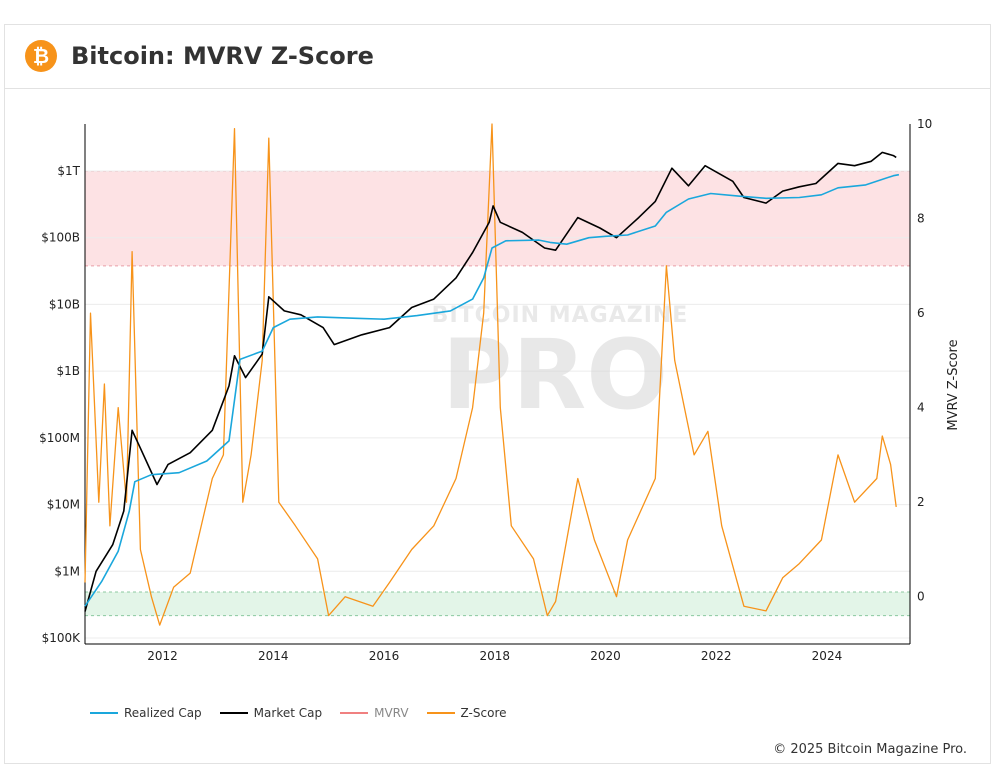  Describe the element at coordinates (921, 408) in the screenshot. I see `right-tick-label: 4` at that location.